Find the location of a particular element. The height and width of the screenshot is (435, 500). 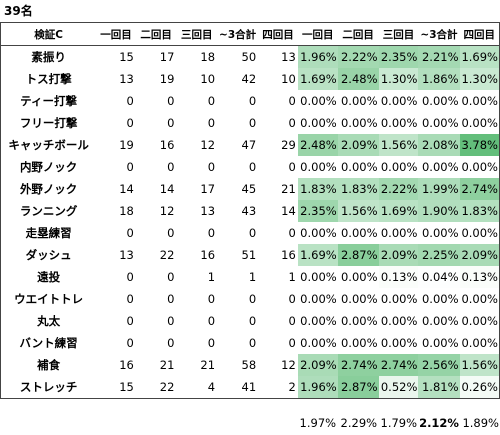

row-label: ランニング is located at coordinates (48, 211).